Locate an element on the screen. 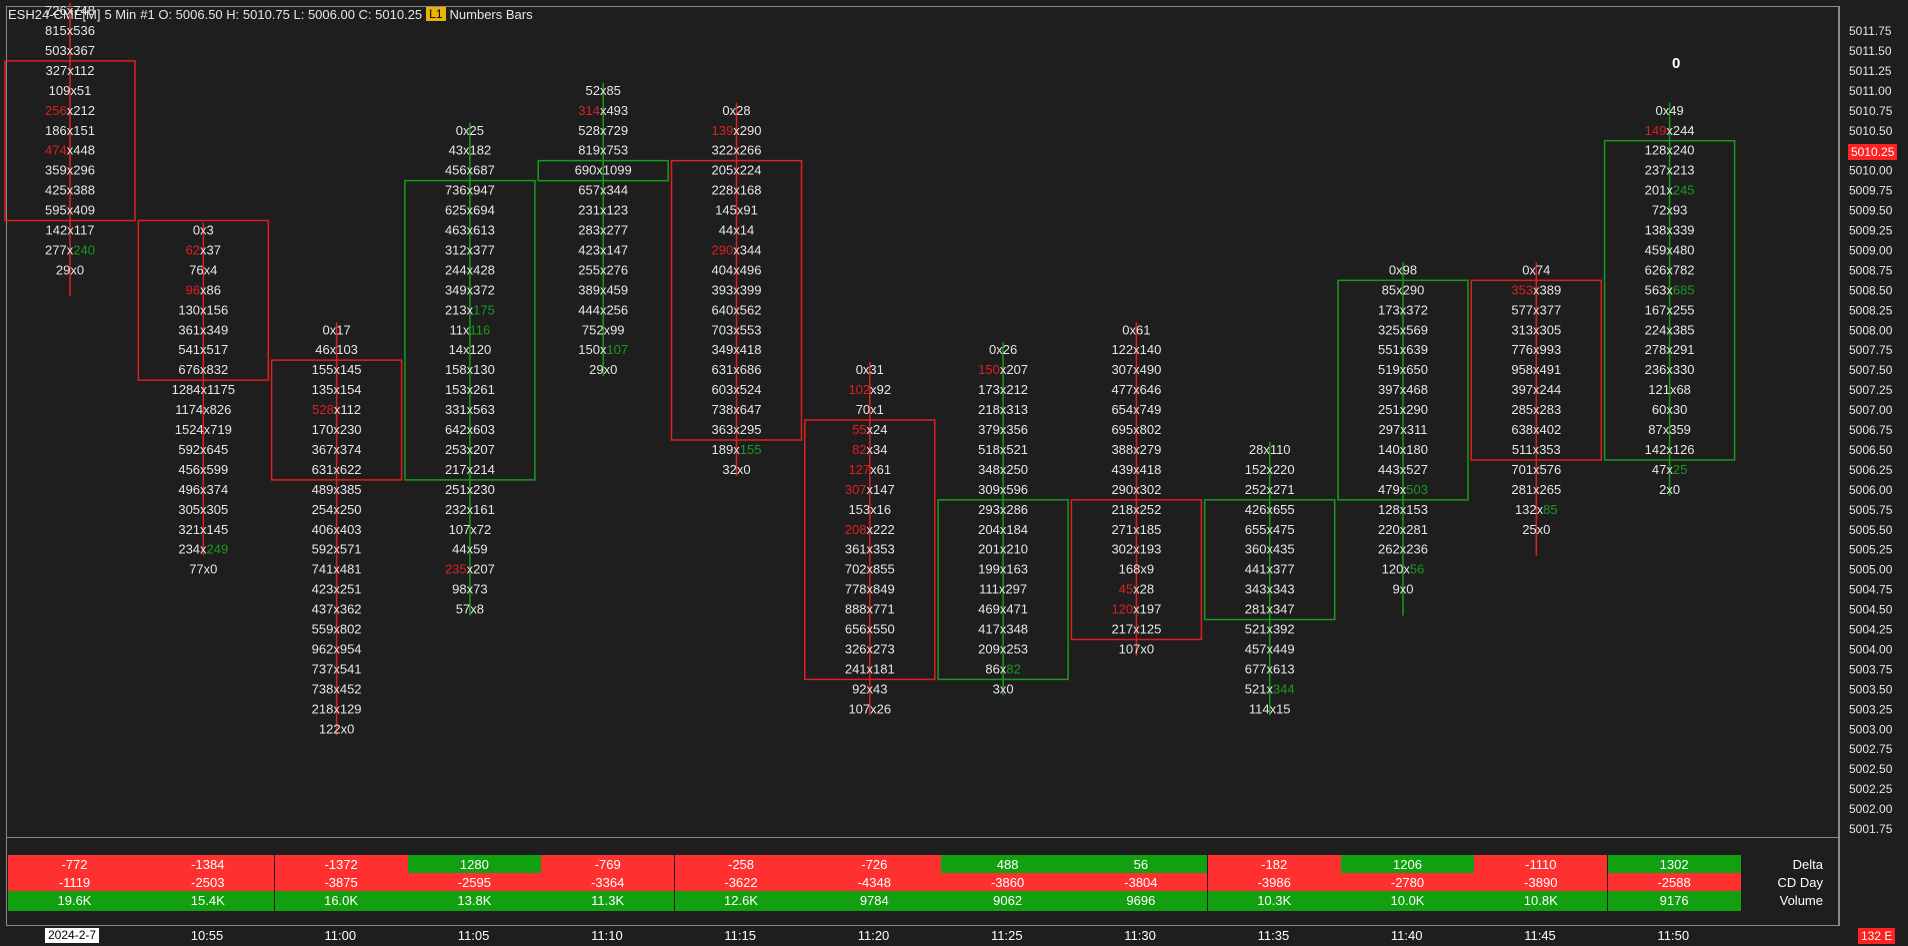 The image size is (1908, 946). stat-cell: -2780 is located at coordinates (1407, 883).